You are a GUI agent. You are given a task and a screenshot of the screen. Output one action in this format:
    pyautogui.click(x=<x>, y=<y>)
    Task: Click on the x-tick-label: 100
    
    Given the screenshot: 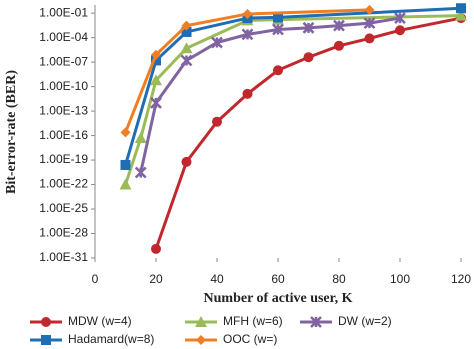 What is the action you would take?
    pyautogui.click(x=400, y=279)
    